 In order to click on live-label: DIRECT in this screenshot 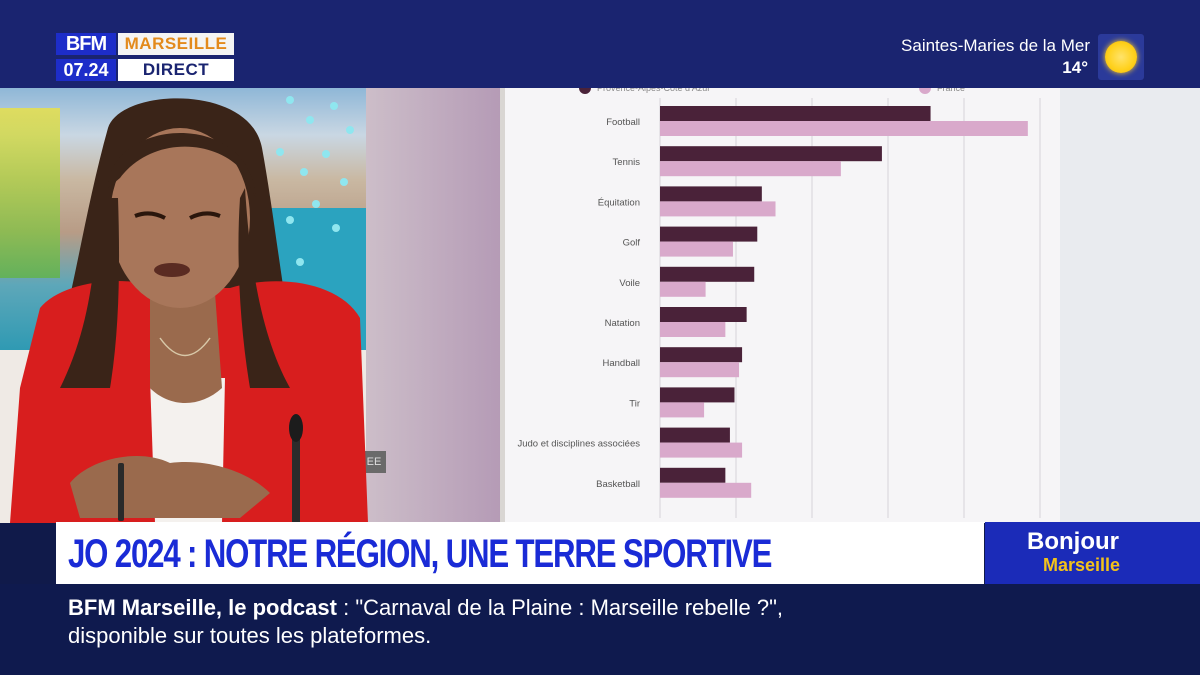, I will do `click(176, 70)`.